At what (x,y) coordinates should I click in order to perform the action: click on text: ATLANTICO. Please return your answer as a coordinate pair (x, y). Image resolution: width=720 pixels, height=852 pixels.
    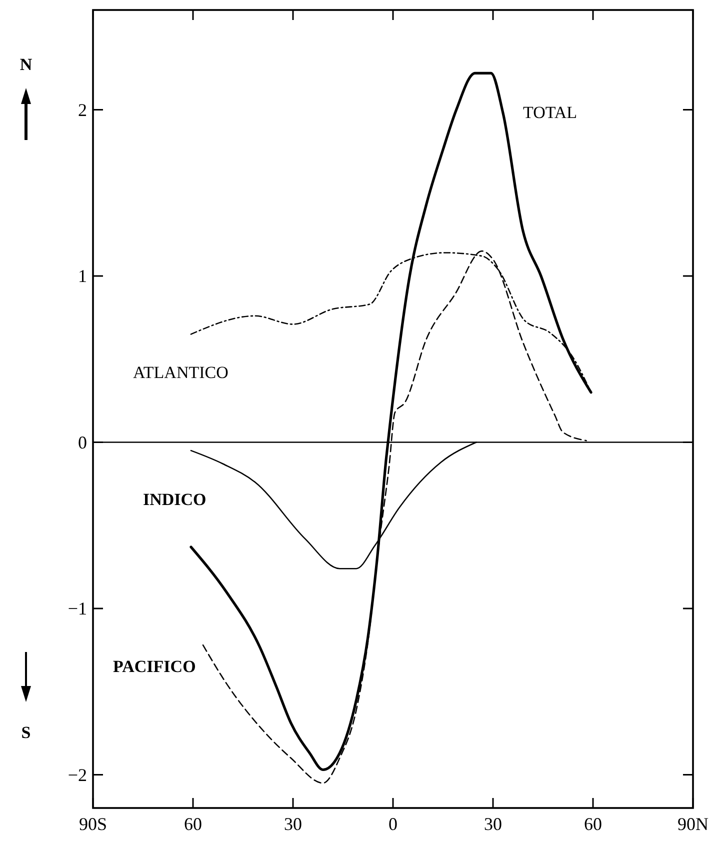
    Looking at the image, I should click on (180, 372).